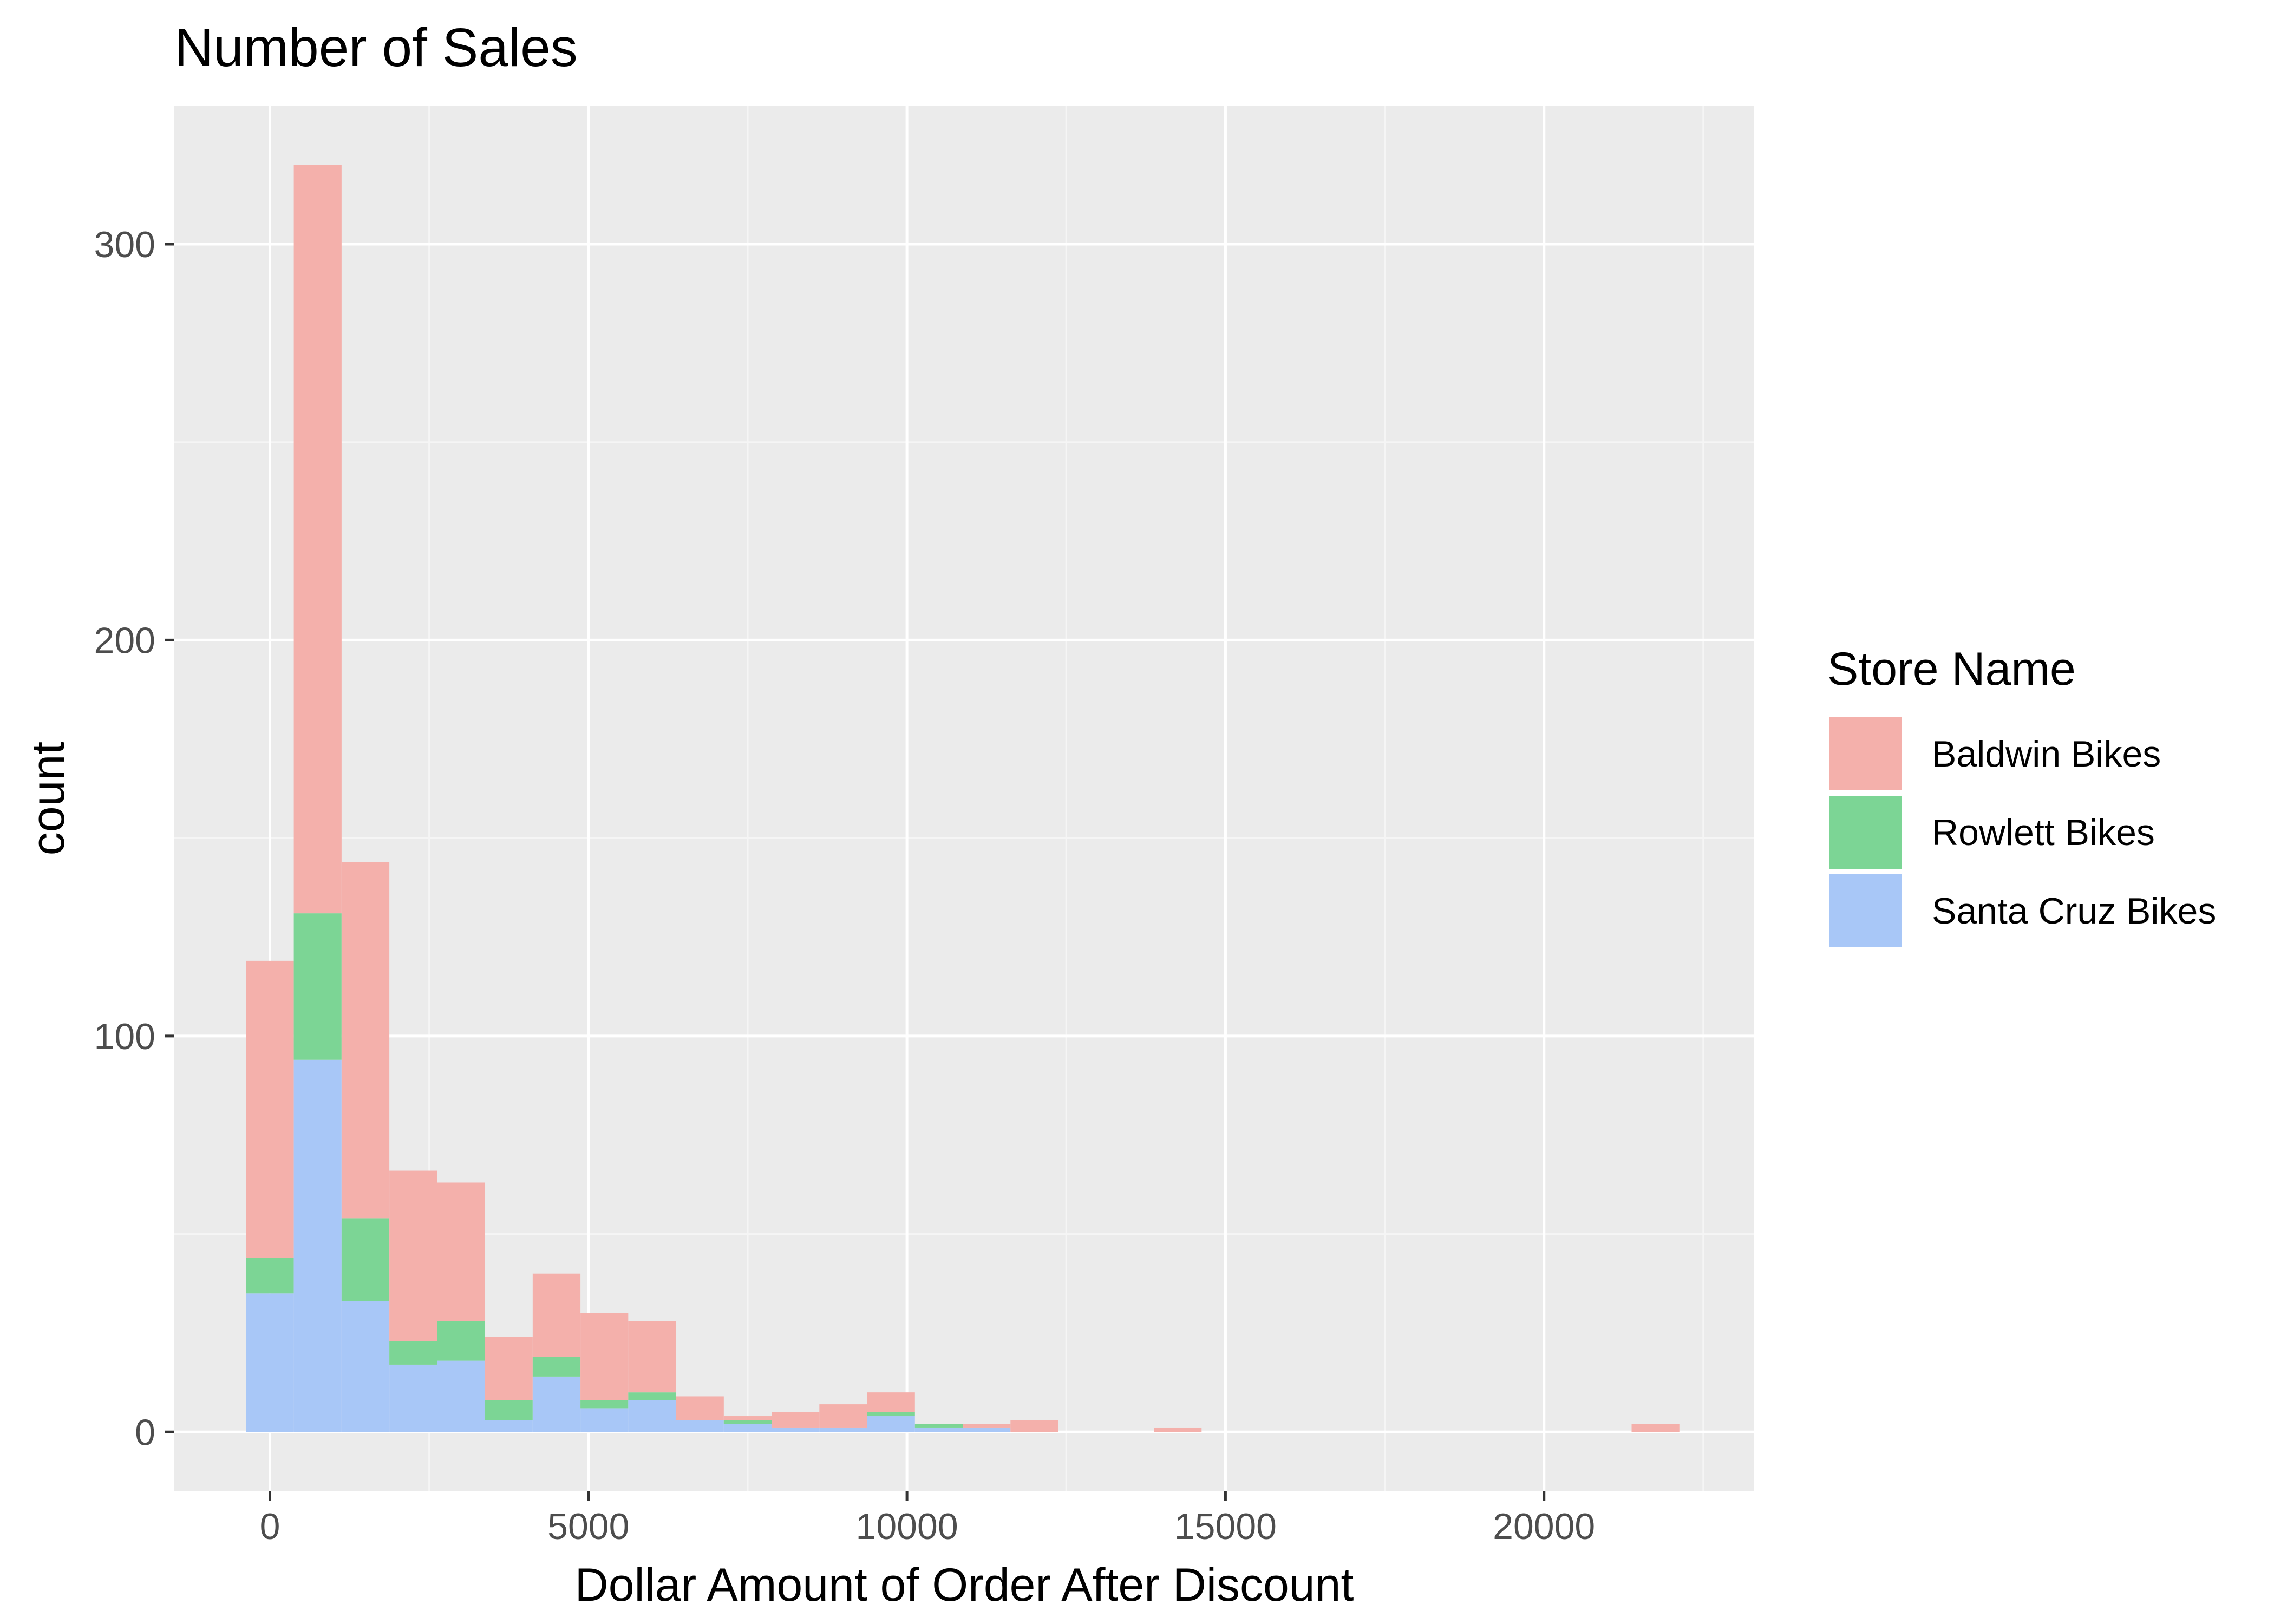  I want to click on legend-swatch-baldwin, so click(1866, 753).